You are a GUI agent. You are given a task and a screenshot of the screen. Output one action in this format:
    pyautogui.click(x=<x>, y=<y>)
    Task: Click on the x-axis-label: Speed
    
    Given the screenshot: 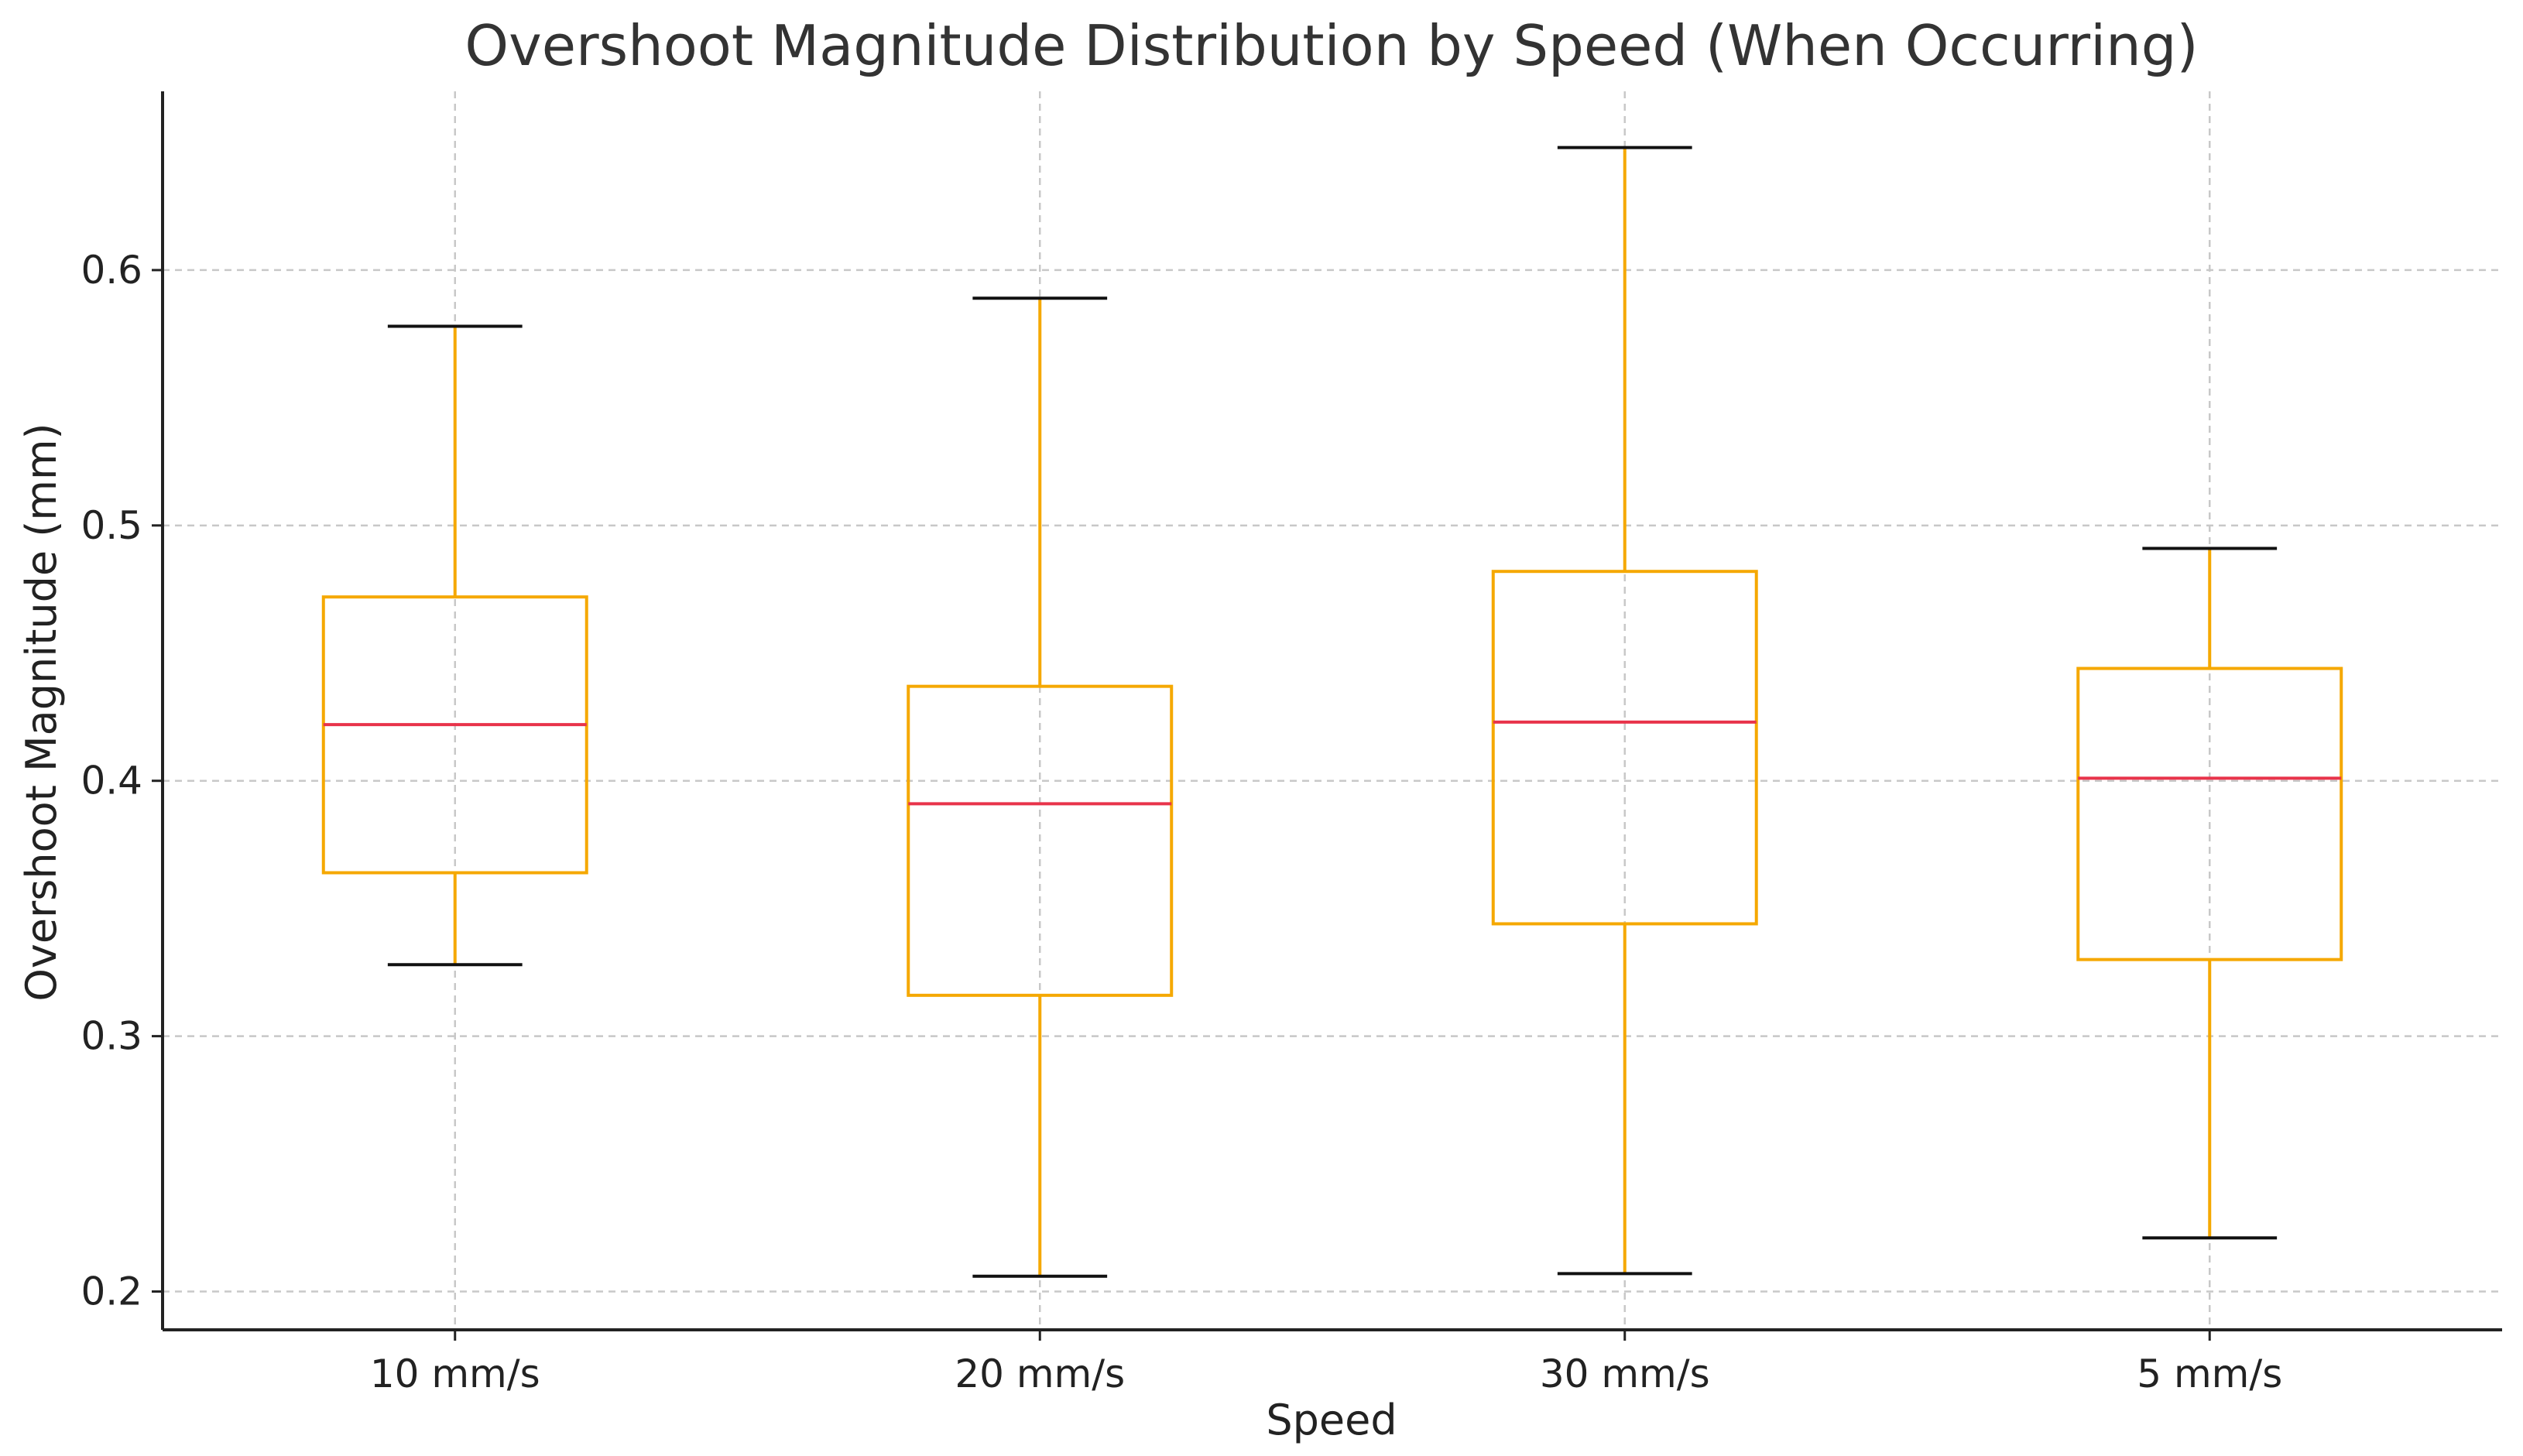 What is the action you would take?
    pyautogui.click(x=1331, y=1420)
    